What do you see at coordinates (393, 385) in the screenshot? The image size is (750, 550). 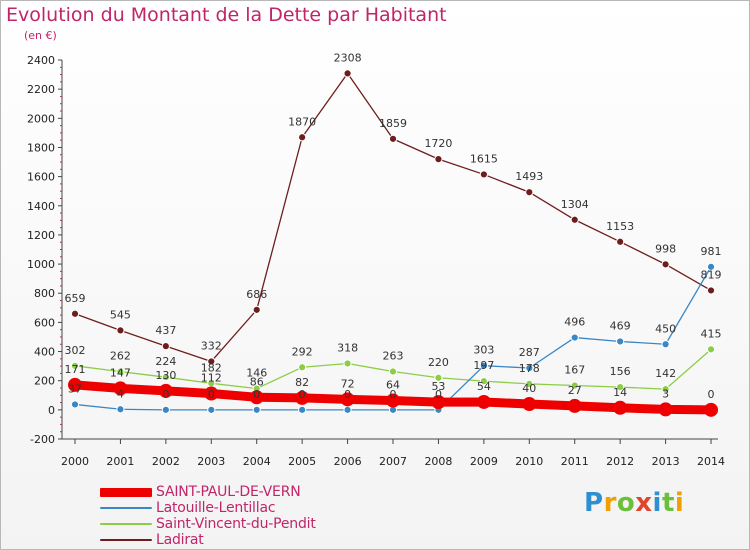 I see `data-label: 64` at bounding box center [393, 385].